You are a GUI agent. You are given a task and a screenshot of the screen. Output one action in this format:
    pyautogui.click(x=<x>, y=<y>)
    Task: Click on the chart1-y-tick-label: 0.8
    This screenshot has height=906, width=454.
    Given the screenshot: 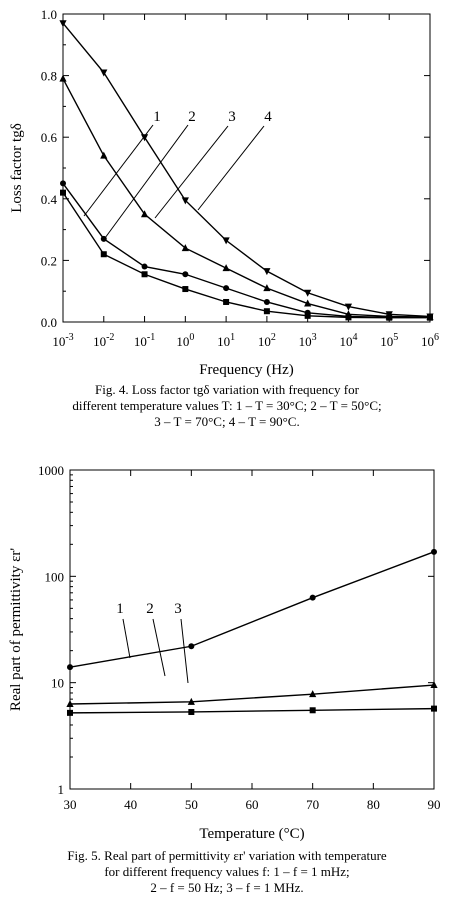 What is the action you would take?
    pyautogui.click(x=49, y=76)
    